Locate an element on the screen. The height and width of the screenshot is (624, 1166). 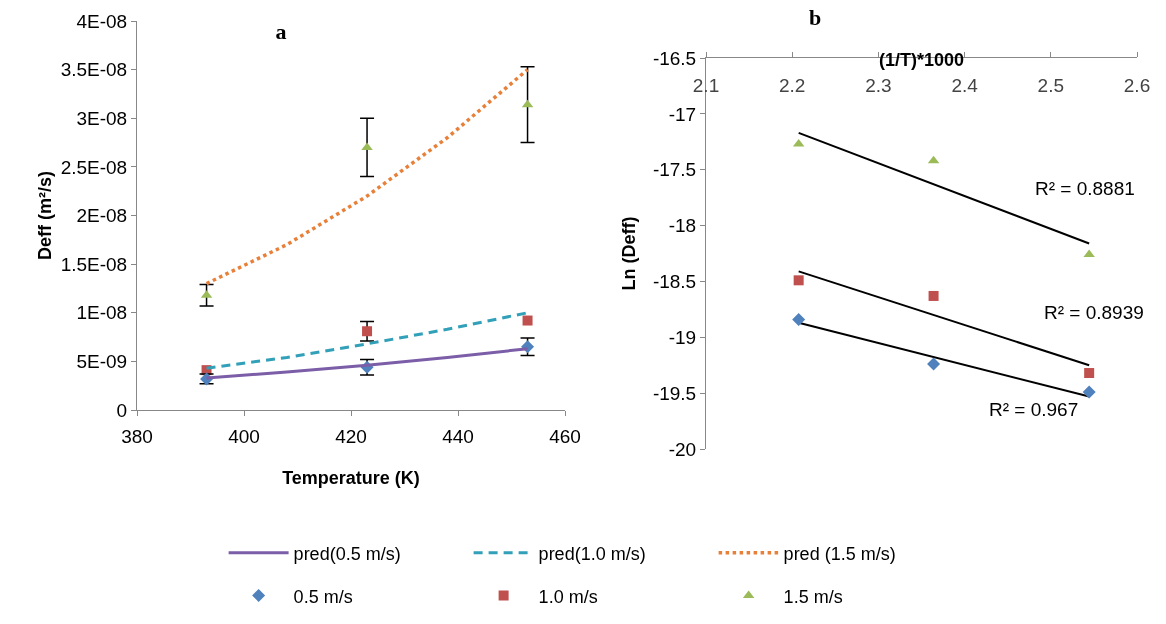
y-tick-label: -19.5 is located at coordinates (674, 393).